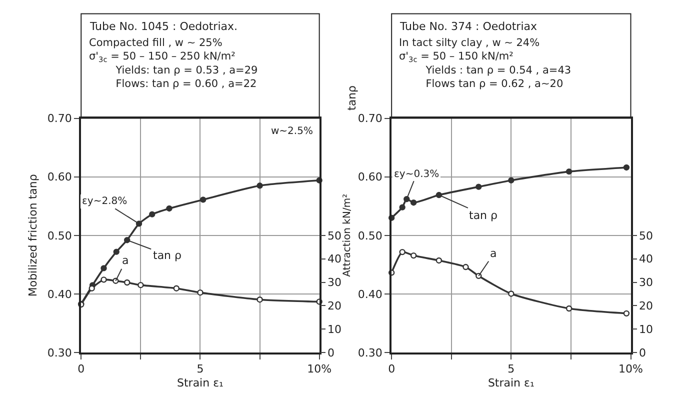  Describe the element at coordinates (483, 215) in the screenshot. I see `series-label: tan ρ` at that location.